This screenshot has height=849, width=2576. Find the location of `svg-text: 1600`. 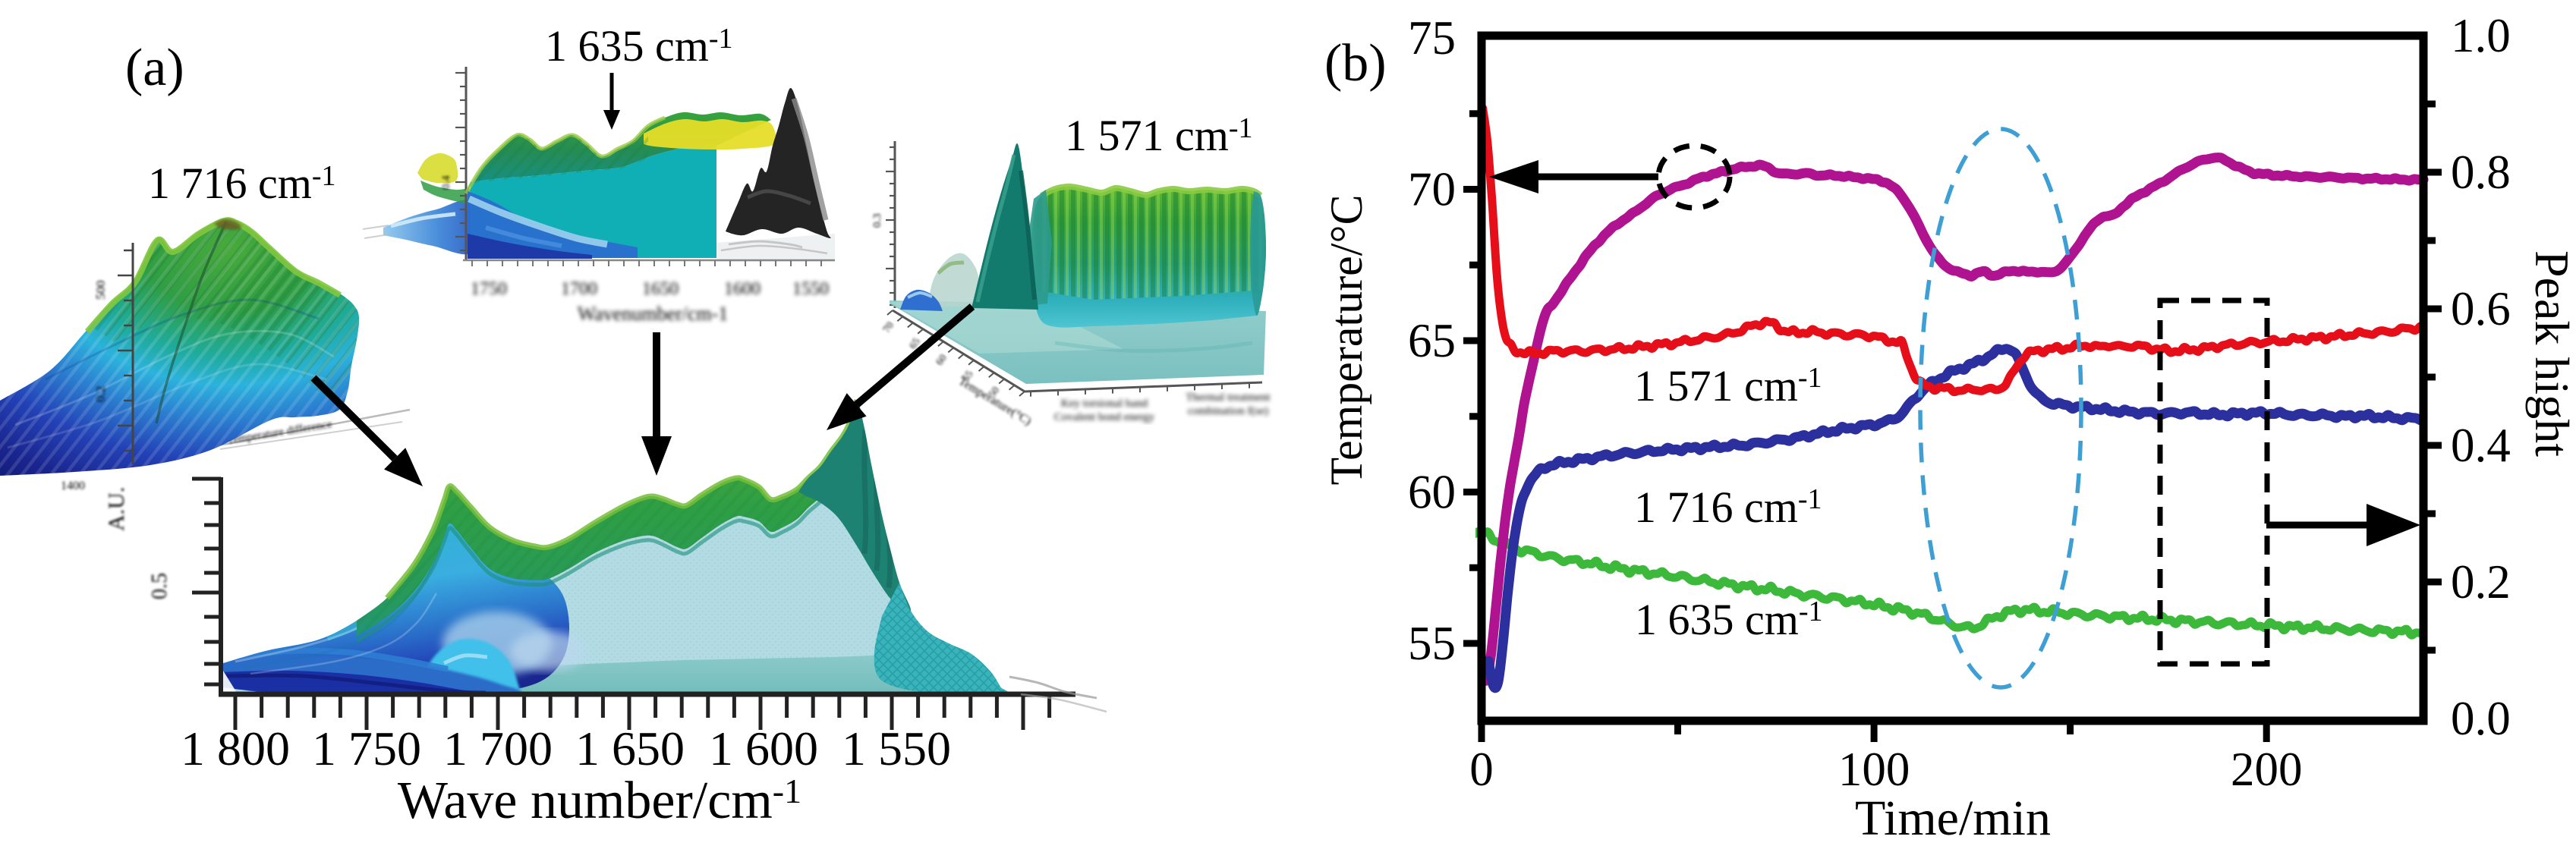

svg-text: 1600 is located at coordinates (742, 289).